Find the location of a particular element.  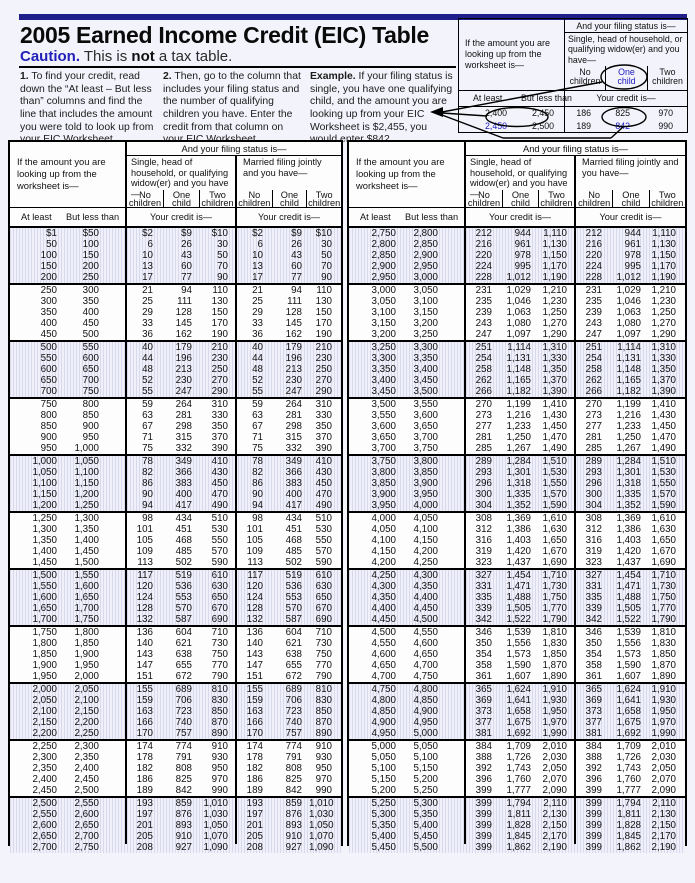

cell: 4,050 is located at coordinates (383, 529).